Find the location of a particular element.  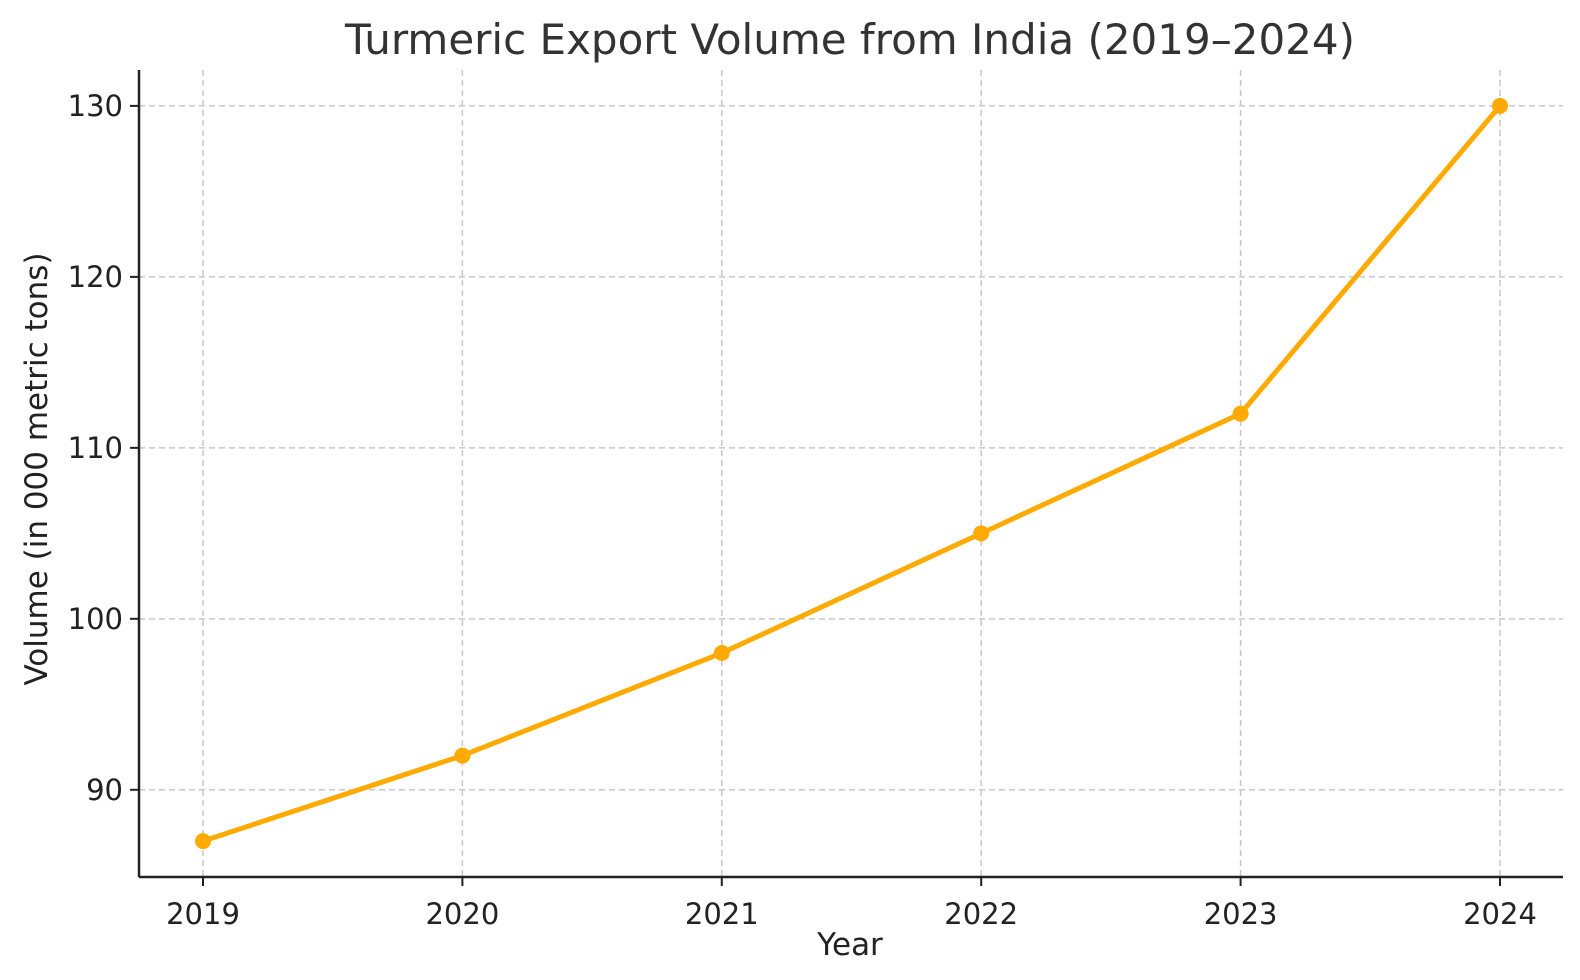

x-tick-label: 2024 is located at coordinates (1500, 914).